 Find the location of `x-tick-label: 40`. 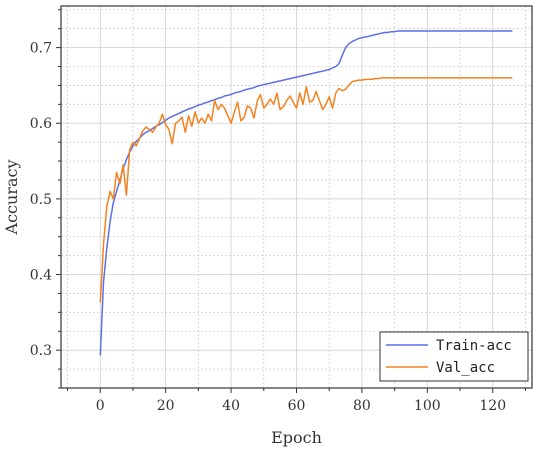

x-tick-label: 40 is located at coordinates (231, 406).